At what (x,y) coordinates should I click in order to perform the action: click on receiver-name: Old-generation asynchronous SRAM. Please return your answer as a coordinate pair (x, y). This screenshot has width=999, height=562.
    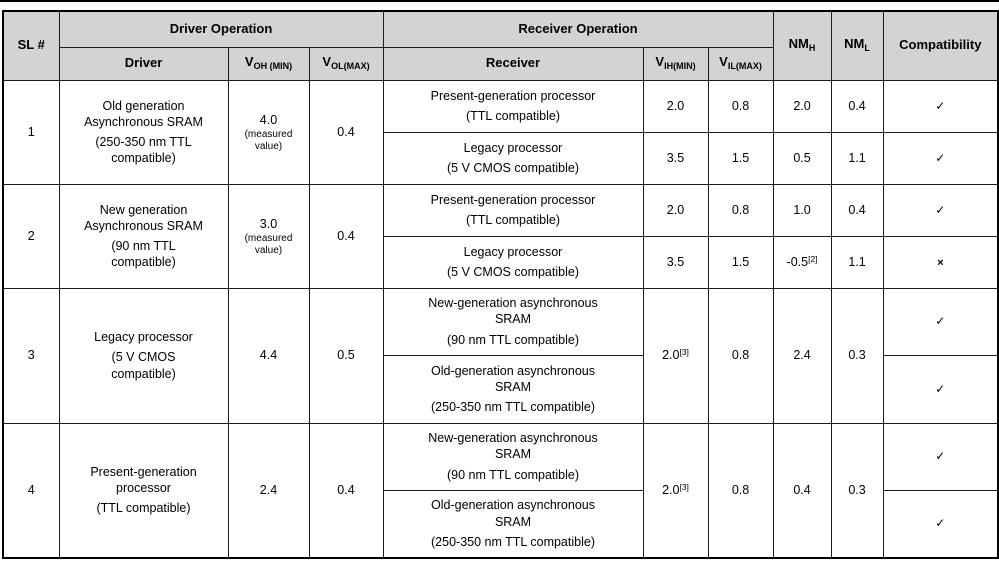
    Looking at the image, I should click on (513, 378).